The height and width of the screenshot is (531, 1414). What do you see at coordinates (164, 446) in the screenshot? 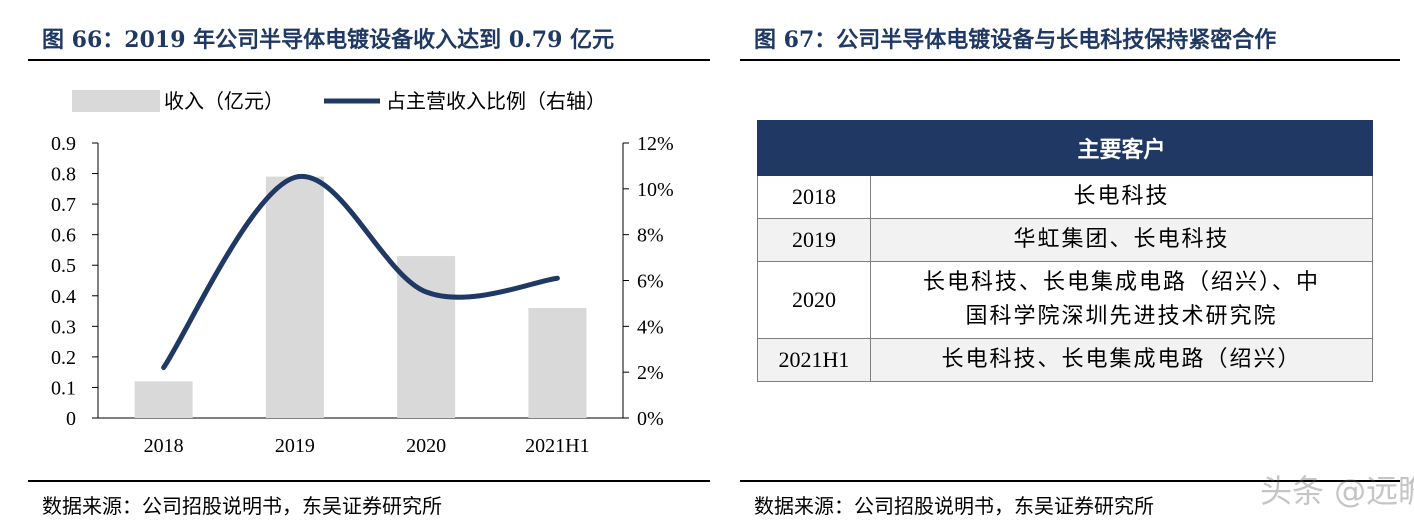
I see `x-tick-label: 2018` at bounding box center [164, 446].